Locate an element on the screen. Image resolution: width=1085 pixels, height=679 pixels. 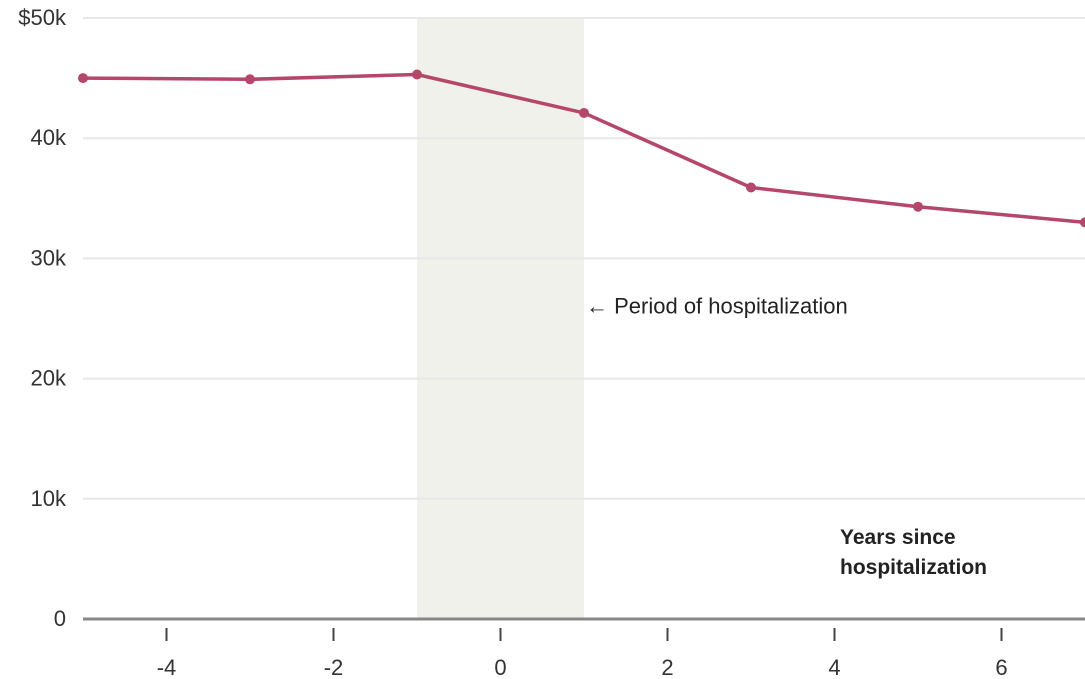
x-axis is located at coordinates (584, 629).